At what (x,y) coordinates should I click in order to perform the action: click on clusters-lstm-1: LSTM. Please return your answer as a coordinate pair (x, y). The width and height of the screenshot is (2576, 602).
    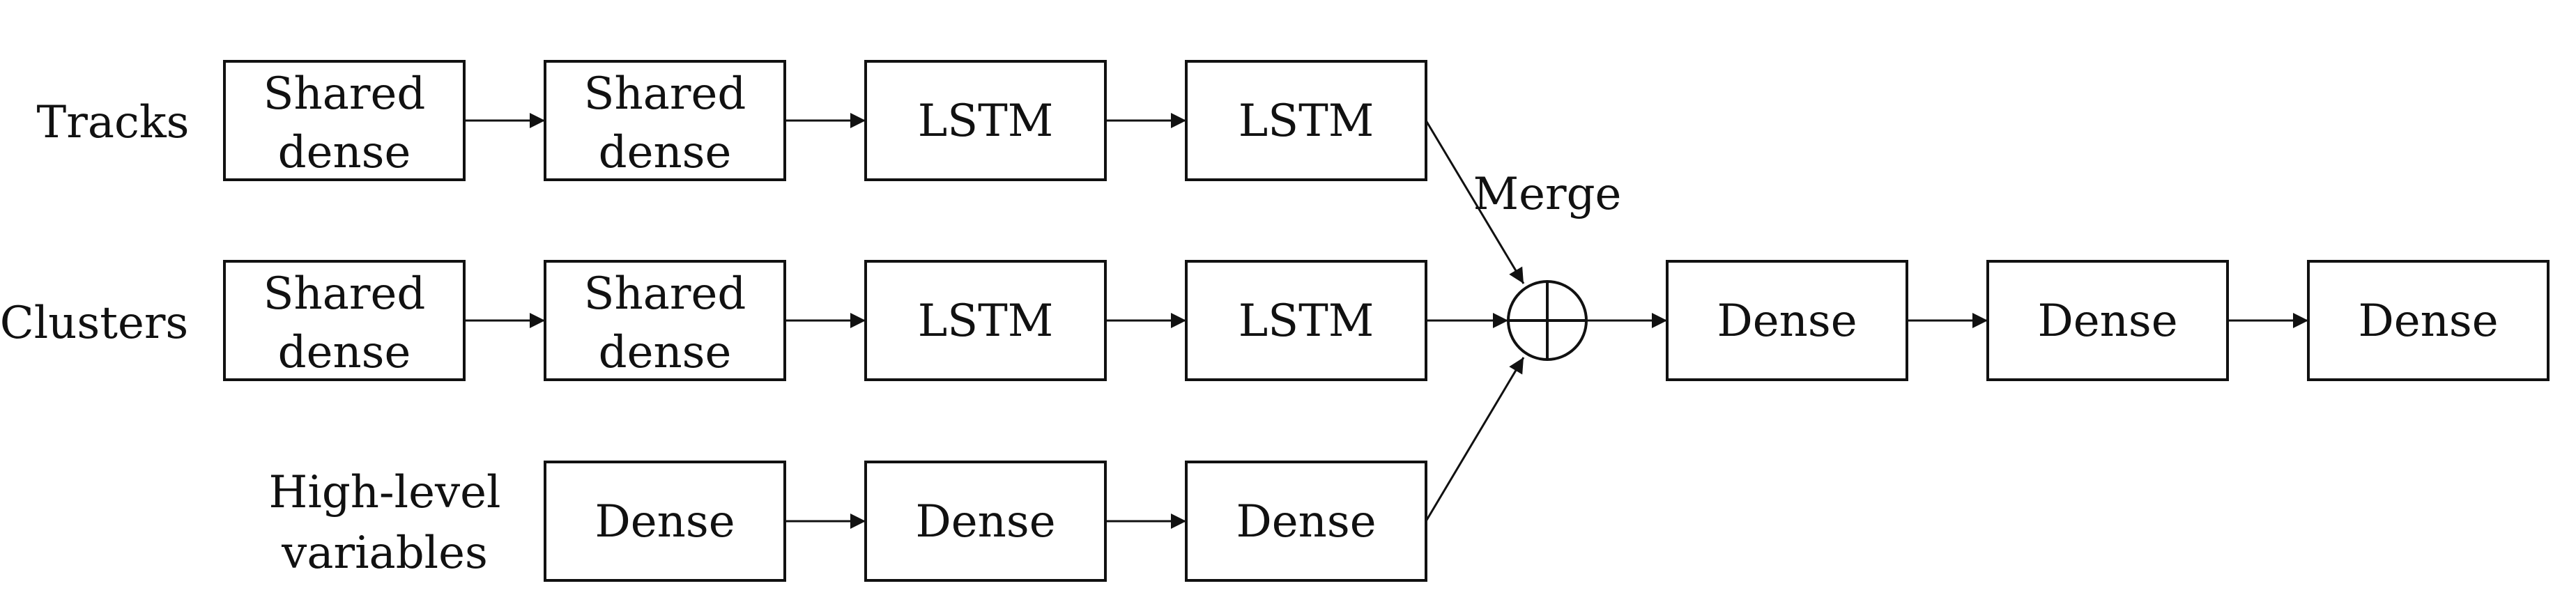
    Looking at the image, I should click on (986, 320).